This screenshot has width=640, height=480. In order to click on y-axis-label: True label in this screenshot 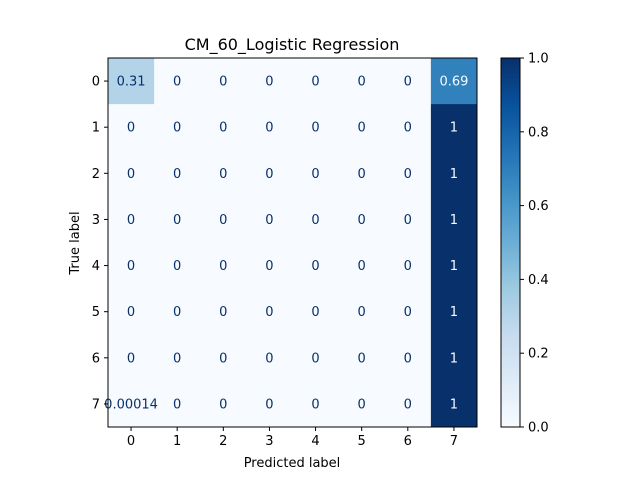, I will do `click(75, 243)`.